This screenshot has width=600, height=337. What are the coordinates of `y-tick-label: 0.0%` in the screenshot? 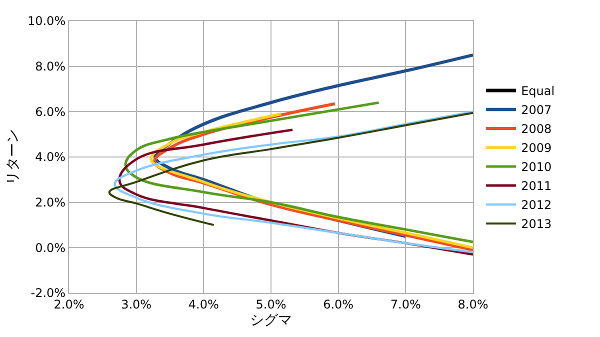 It's located at (50, 247).